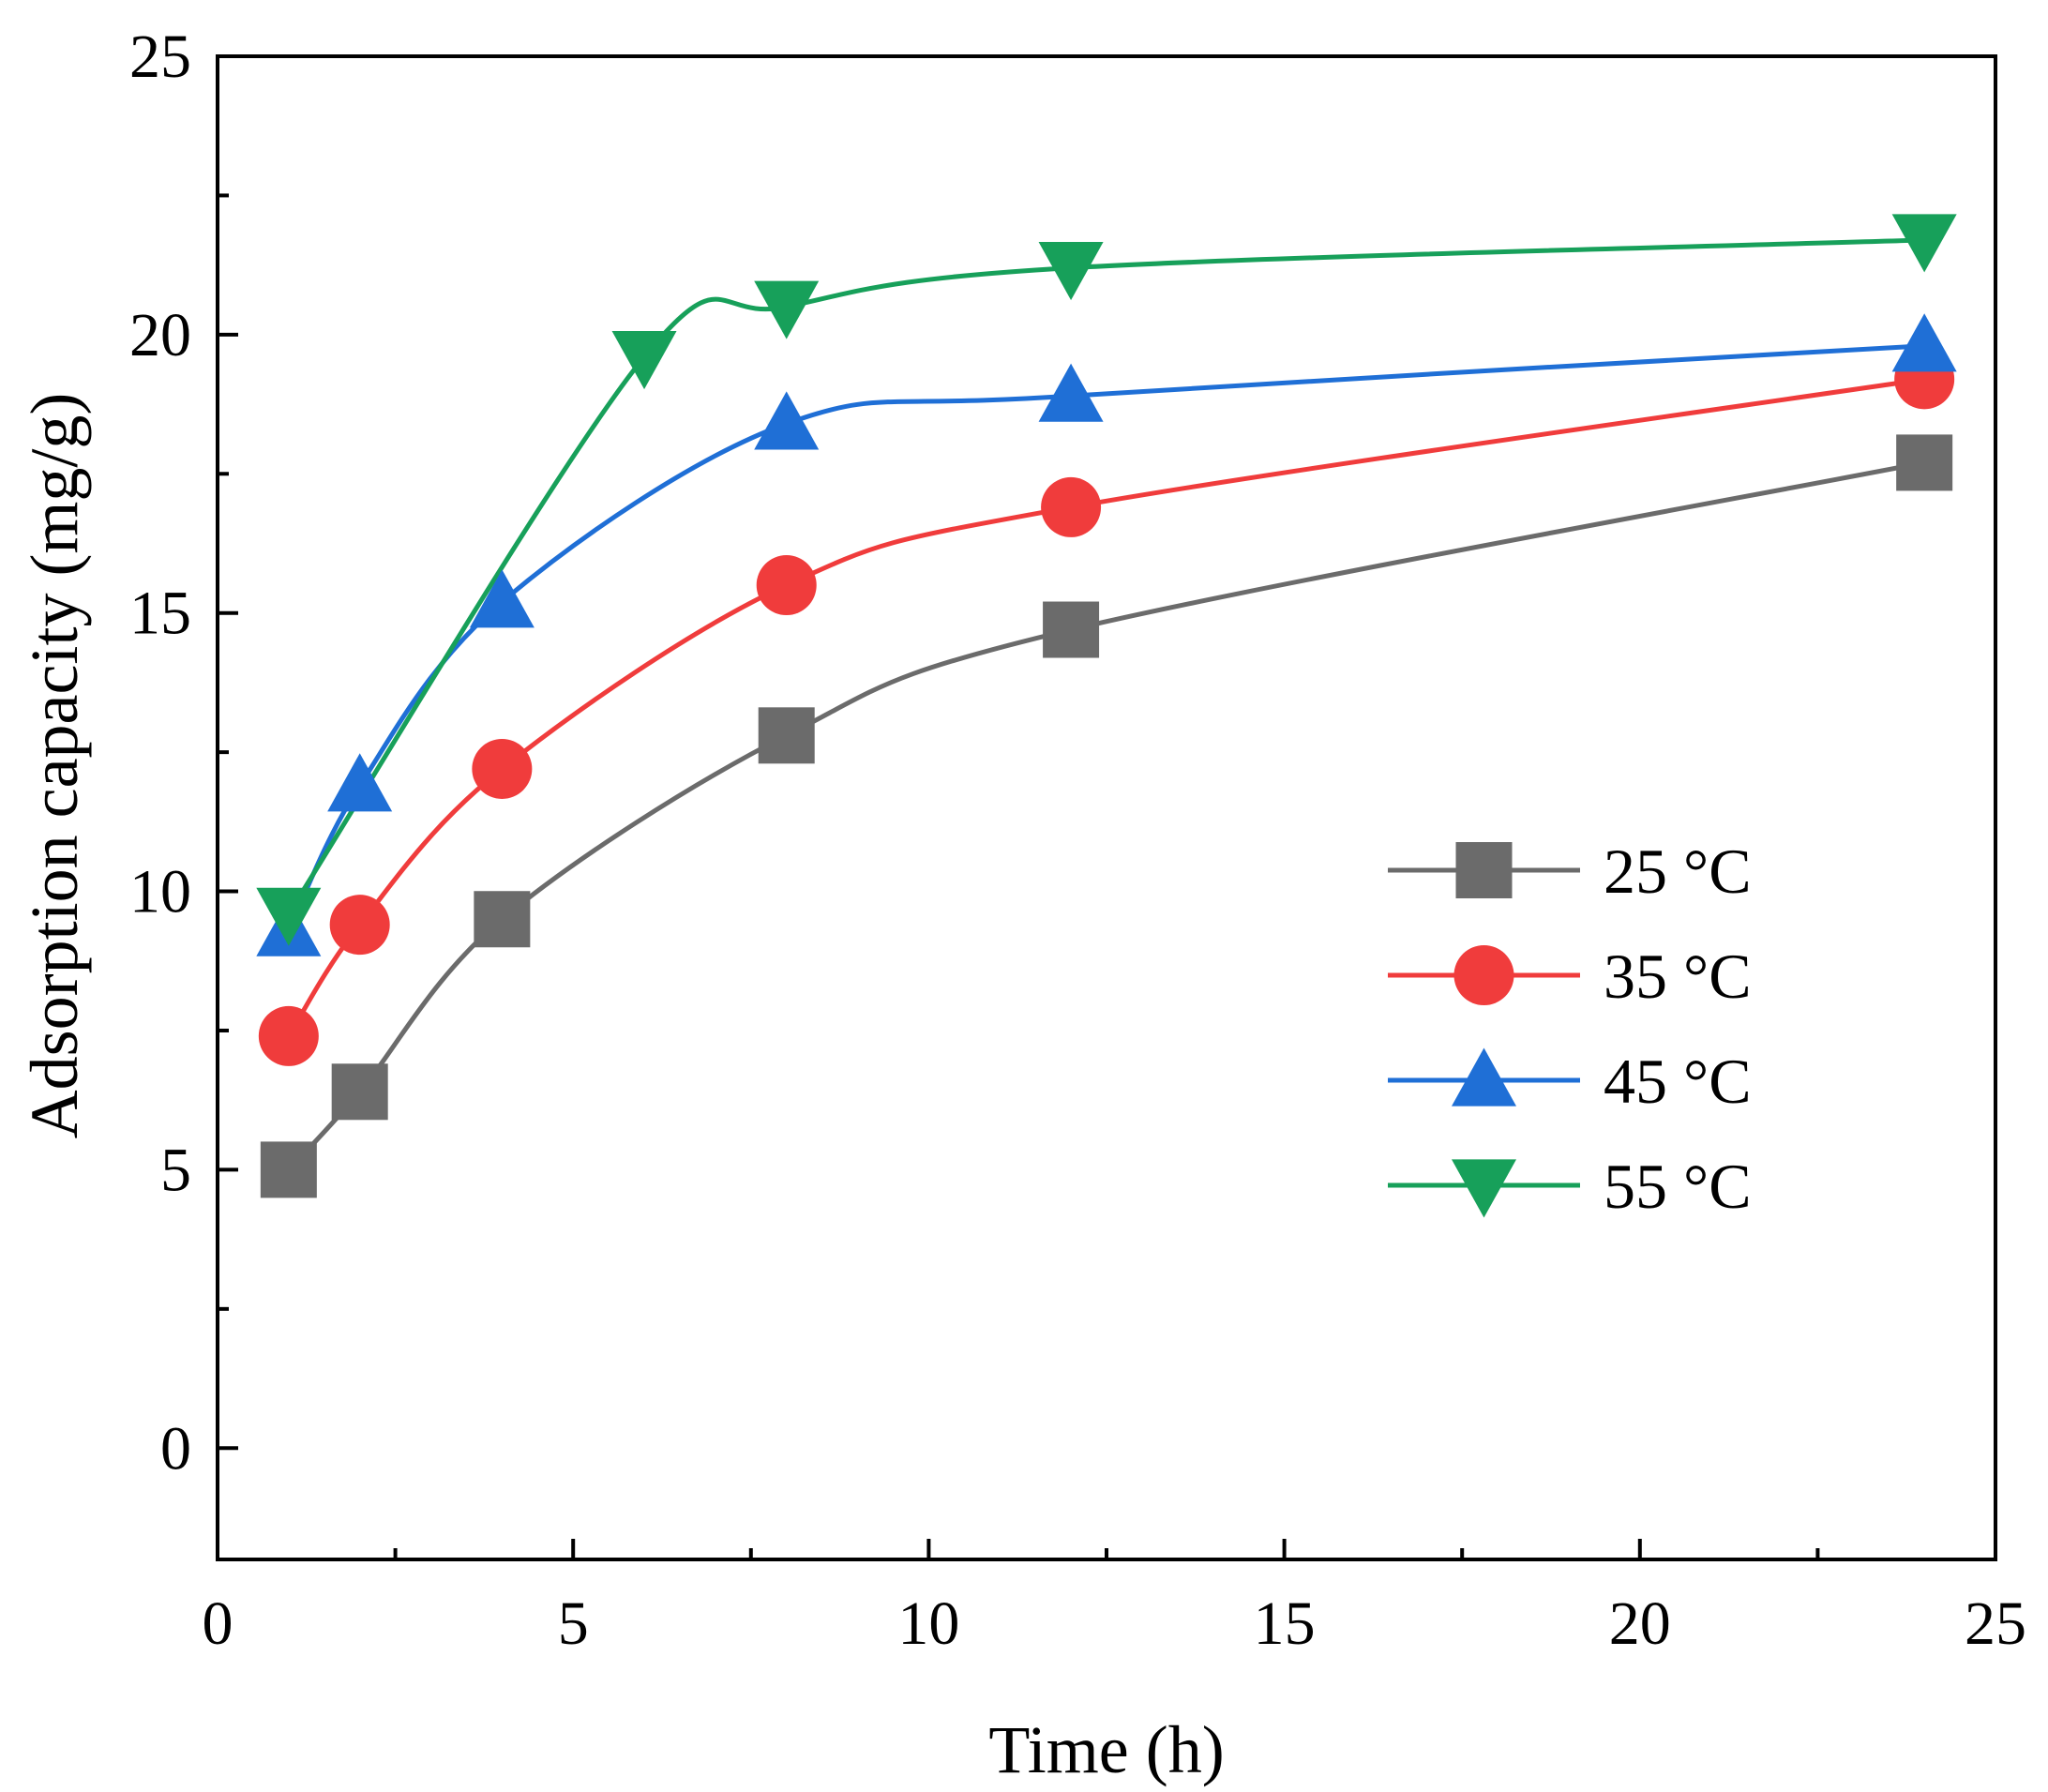 Image resolution: width=2048 pixels, height=1792 pixels. What do you see at coordinates (160, 57) in the screenshot?
I see `y-tick-label: 25` at bounding box center [160, 57].